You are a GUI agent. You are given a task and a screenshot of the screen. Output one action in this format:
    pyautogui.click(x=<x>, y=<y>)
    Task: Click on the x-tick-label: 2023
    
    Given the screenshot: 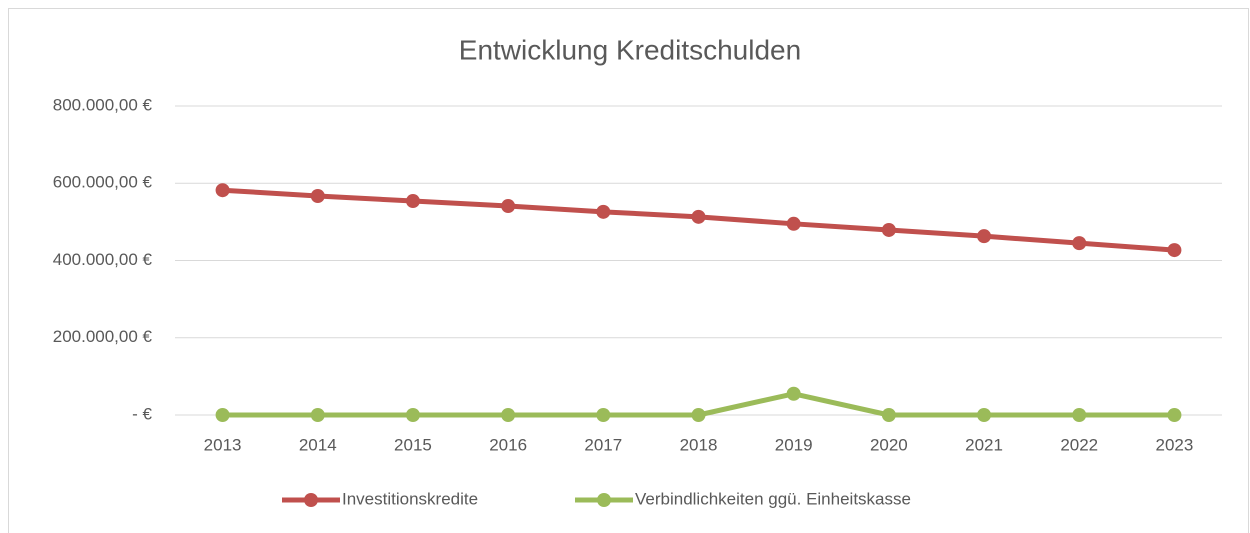 What is the action you would take?
    pyautogui.click(x=1174, y=444)
    